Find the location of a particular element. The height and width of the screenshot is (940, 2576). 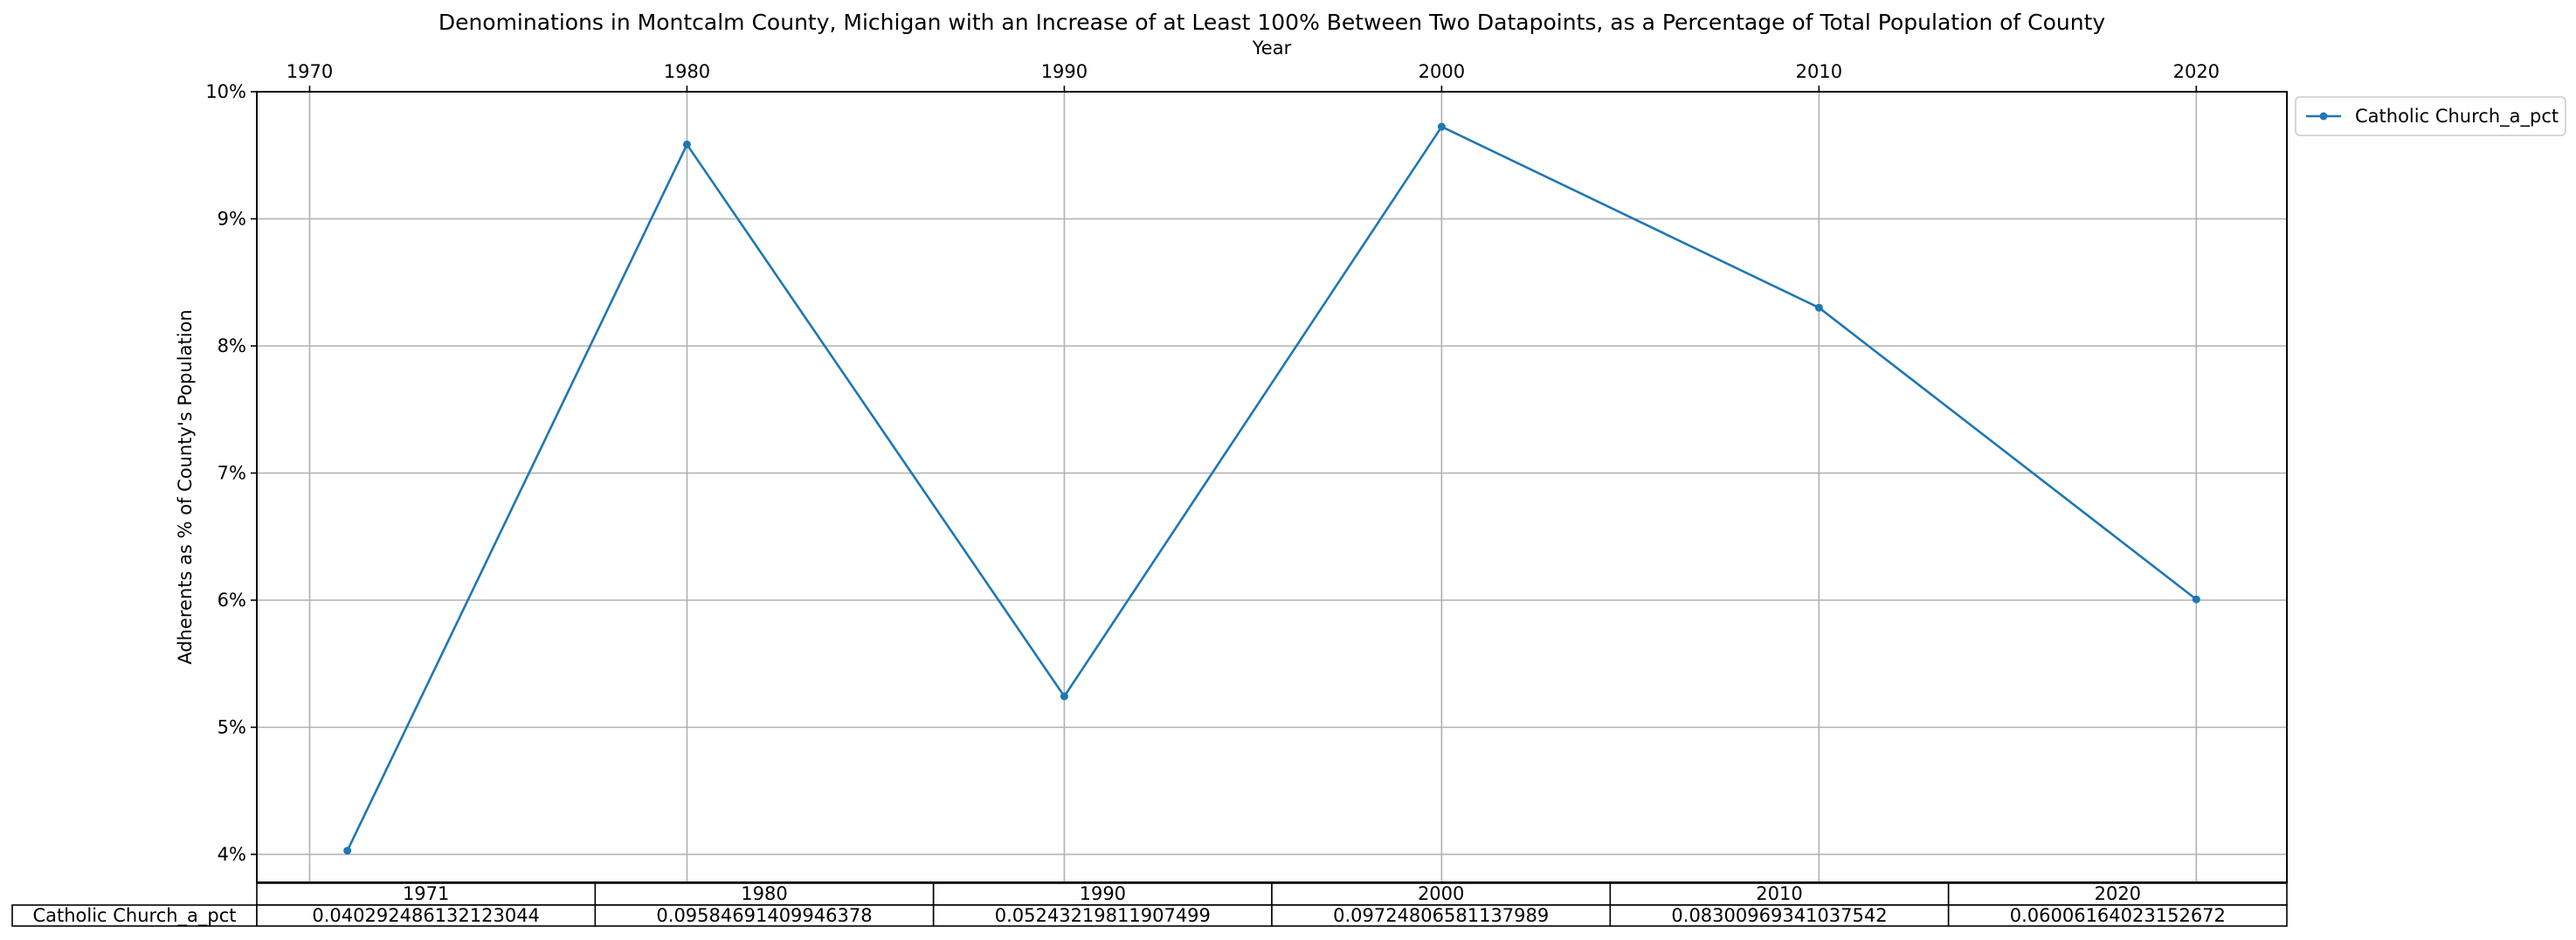

table-header-label: 2020 is located at coordinates (2118, 893).